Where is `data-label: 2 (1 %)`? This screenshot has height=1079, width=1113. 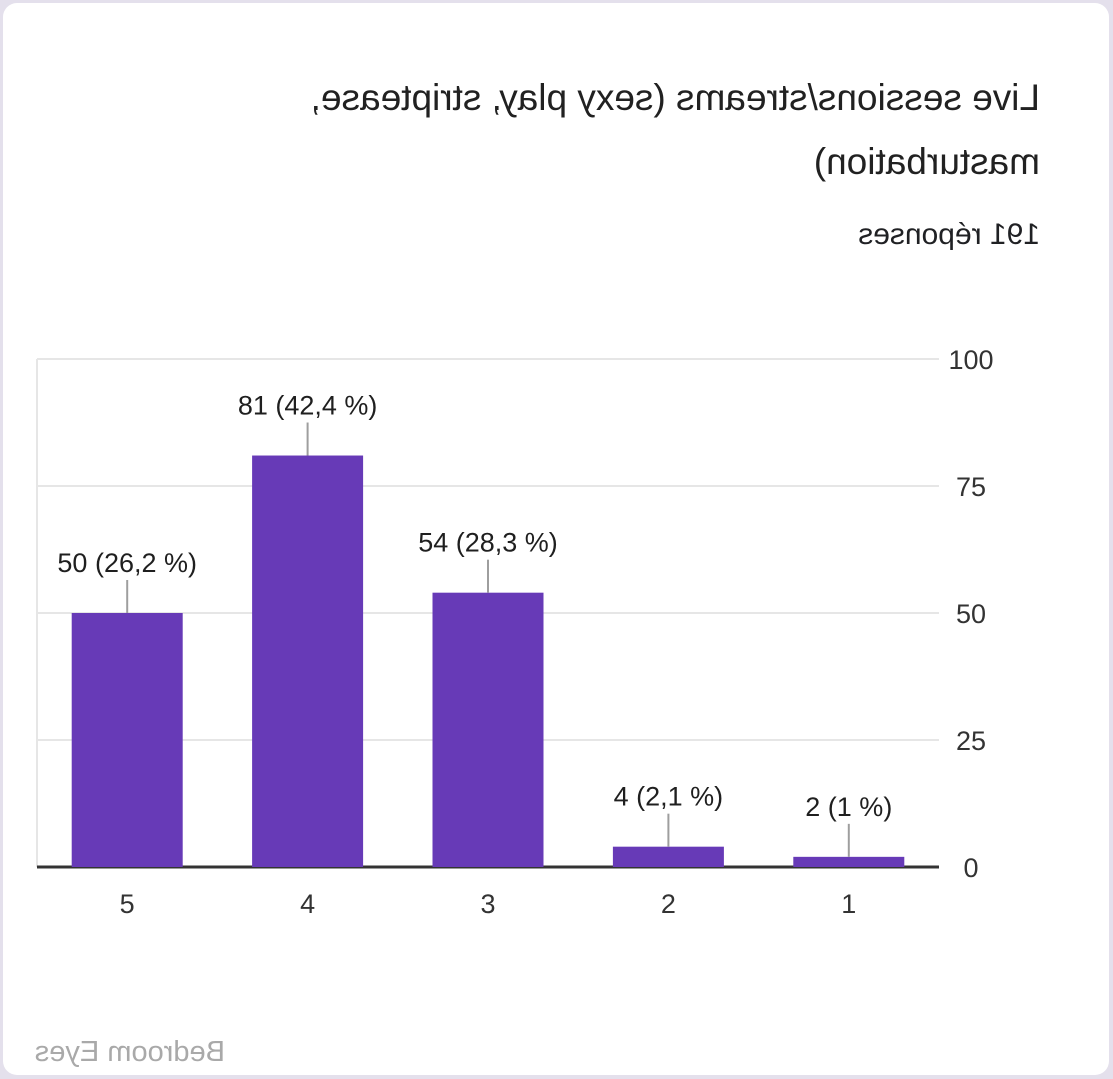
data-label: 2 (1 %) is located at coordinates (848, 807).